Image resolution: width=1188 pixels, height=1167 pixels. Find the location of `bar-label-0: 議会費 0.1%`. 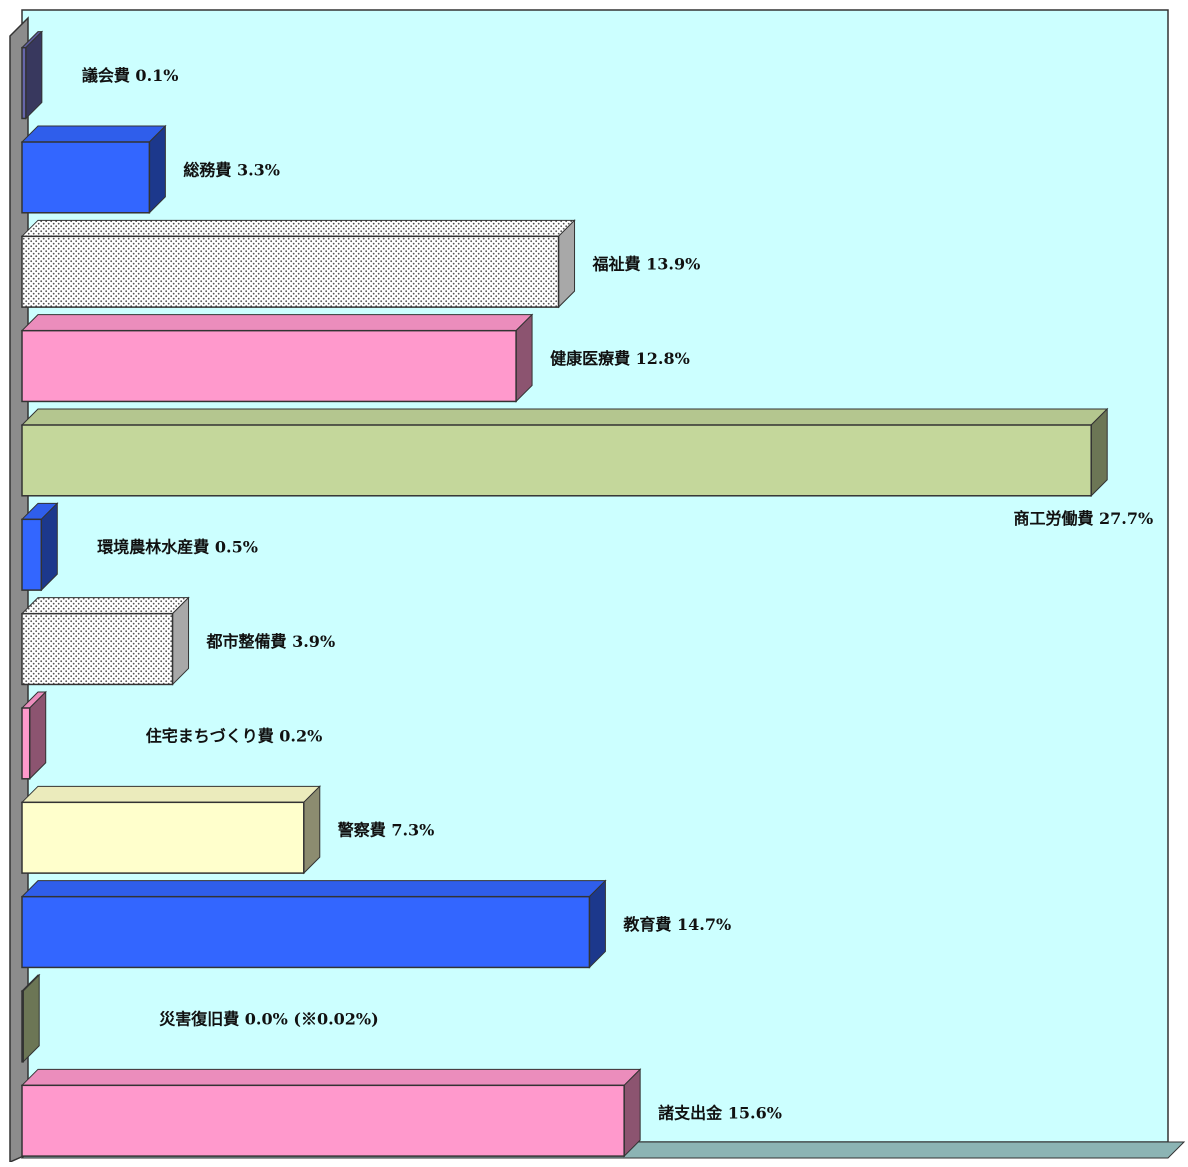

bar-label-0: 議会費 0.1% is located at coordinates (130, 75).